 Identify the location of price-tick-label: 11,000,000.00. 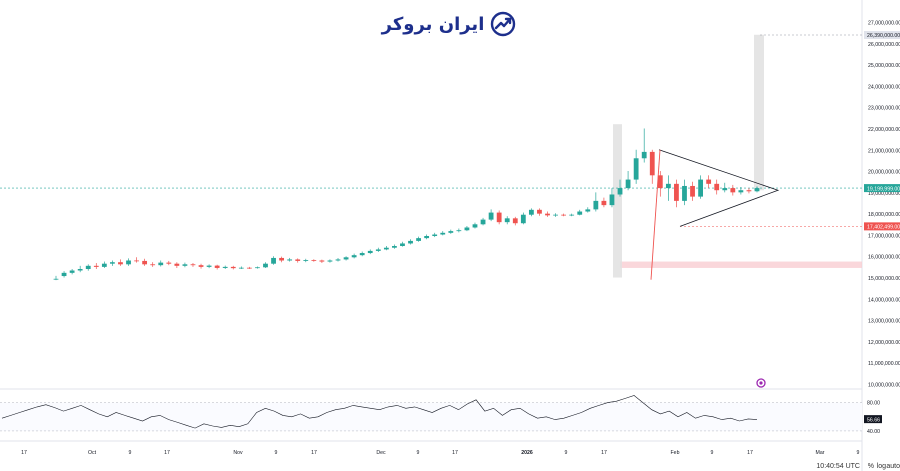
(884, 364).